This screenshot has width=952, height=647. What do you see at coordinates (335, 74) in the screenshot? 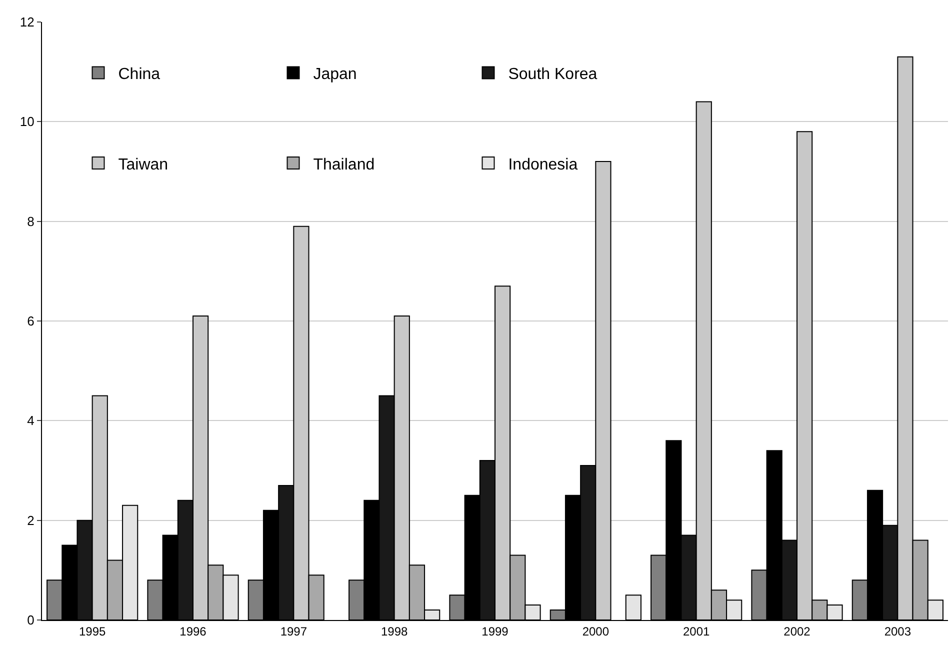
I see `legend-label: Japan` at bounding box center [335, 74].